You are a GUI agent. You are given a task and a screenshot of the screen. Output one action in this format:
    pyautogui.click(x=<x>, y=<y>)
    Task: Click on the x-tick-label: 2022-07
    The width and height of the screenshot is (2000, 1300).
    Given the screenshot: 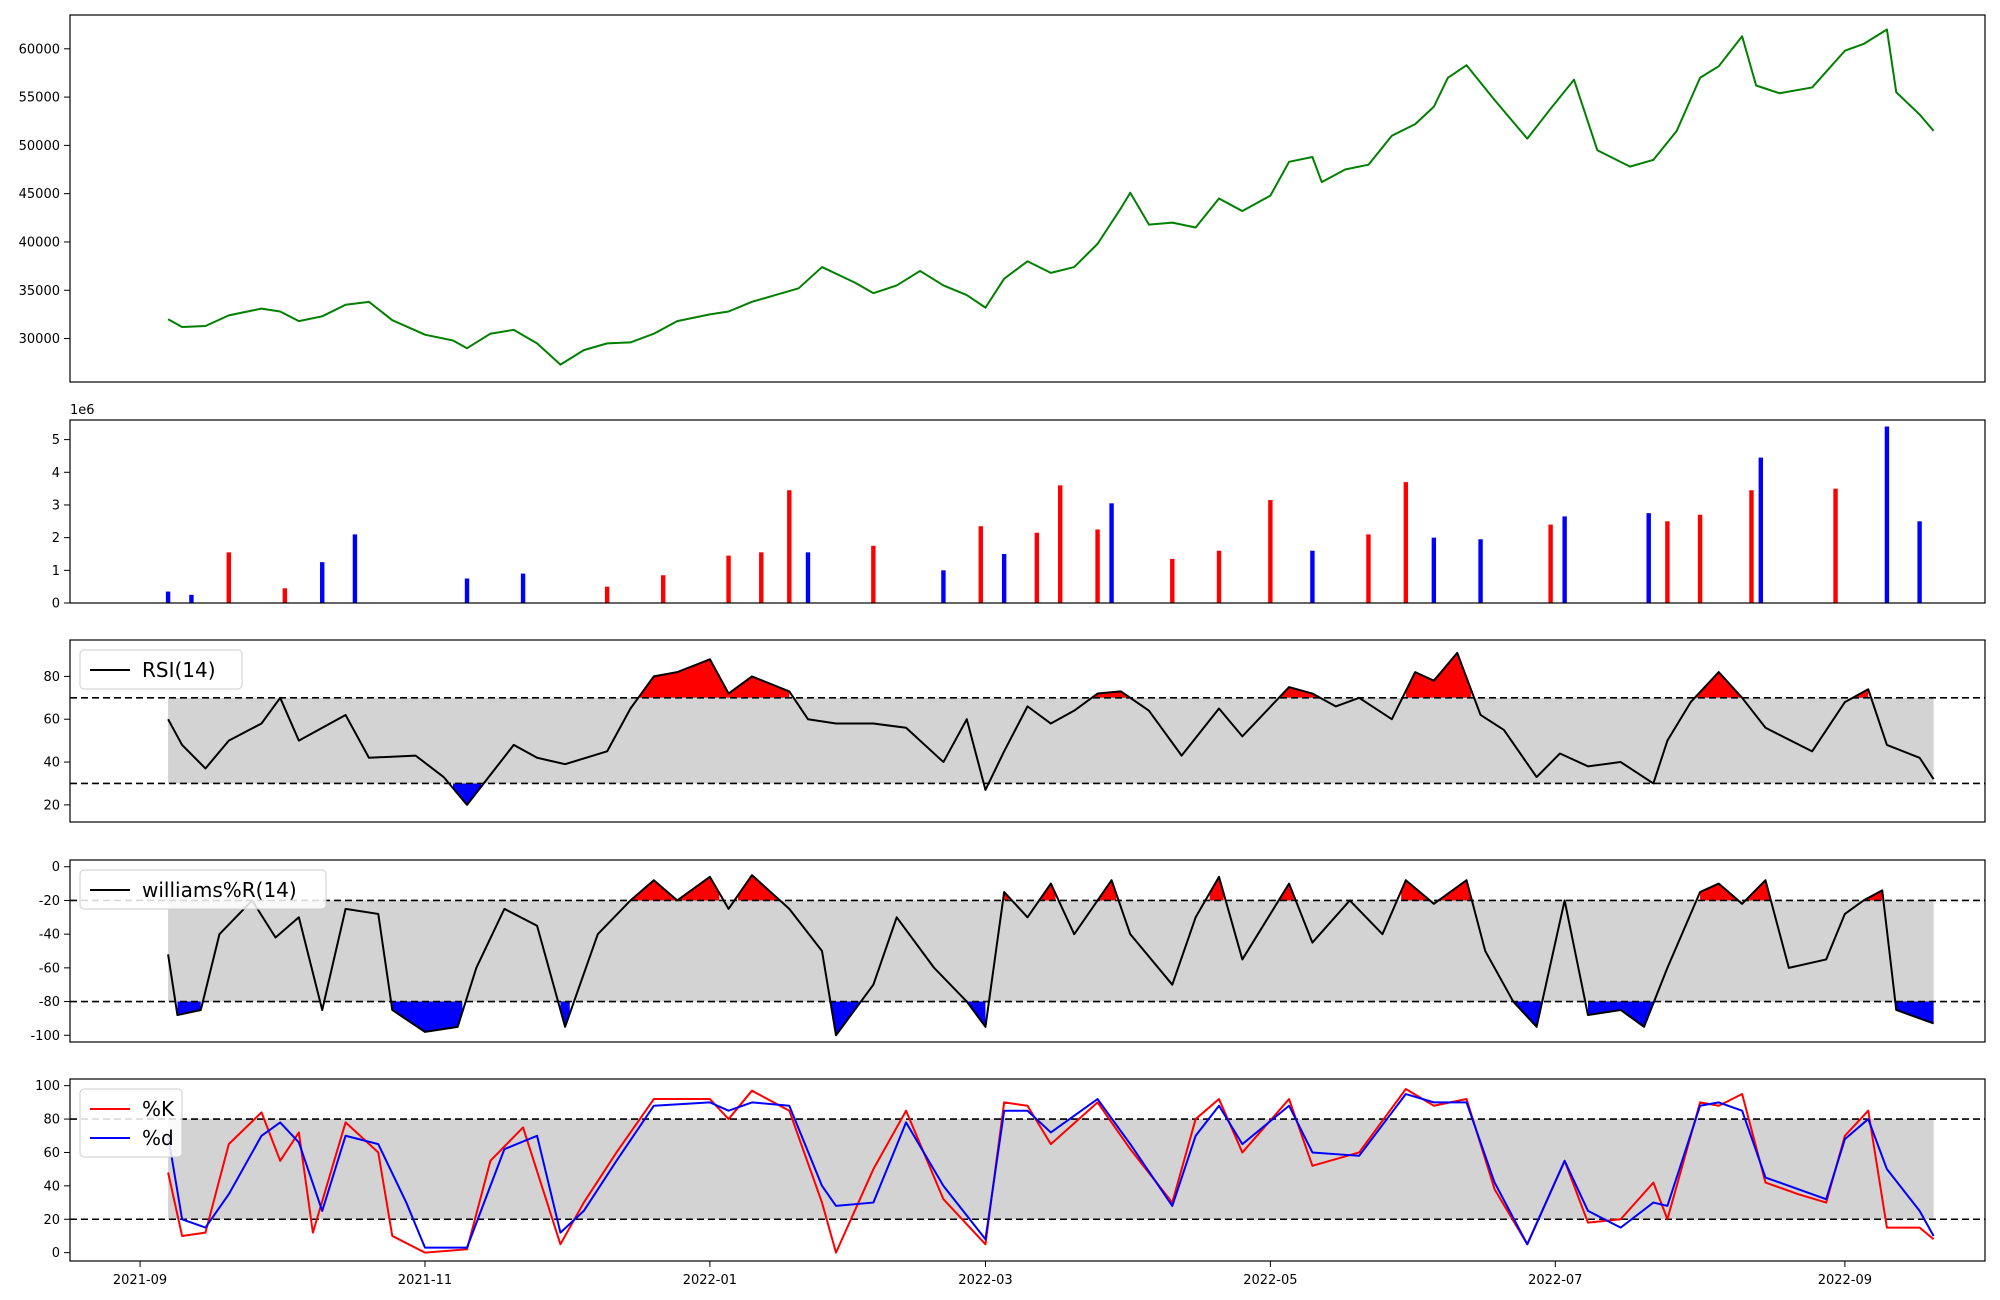 What is the action you would take?
    pyautogui.click(x=1555, y=1280)
    